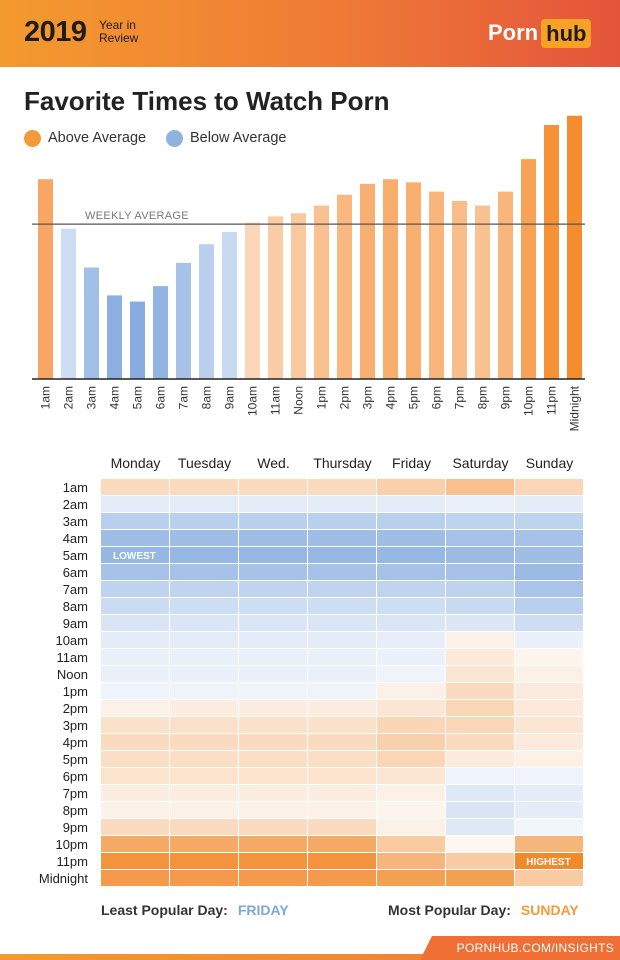  I want to click on x-tick-10pm: 10pm, so click(529, 401).